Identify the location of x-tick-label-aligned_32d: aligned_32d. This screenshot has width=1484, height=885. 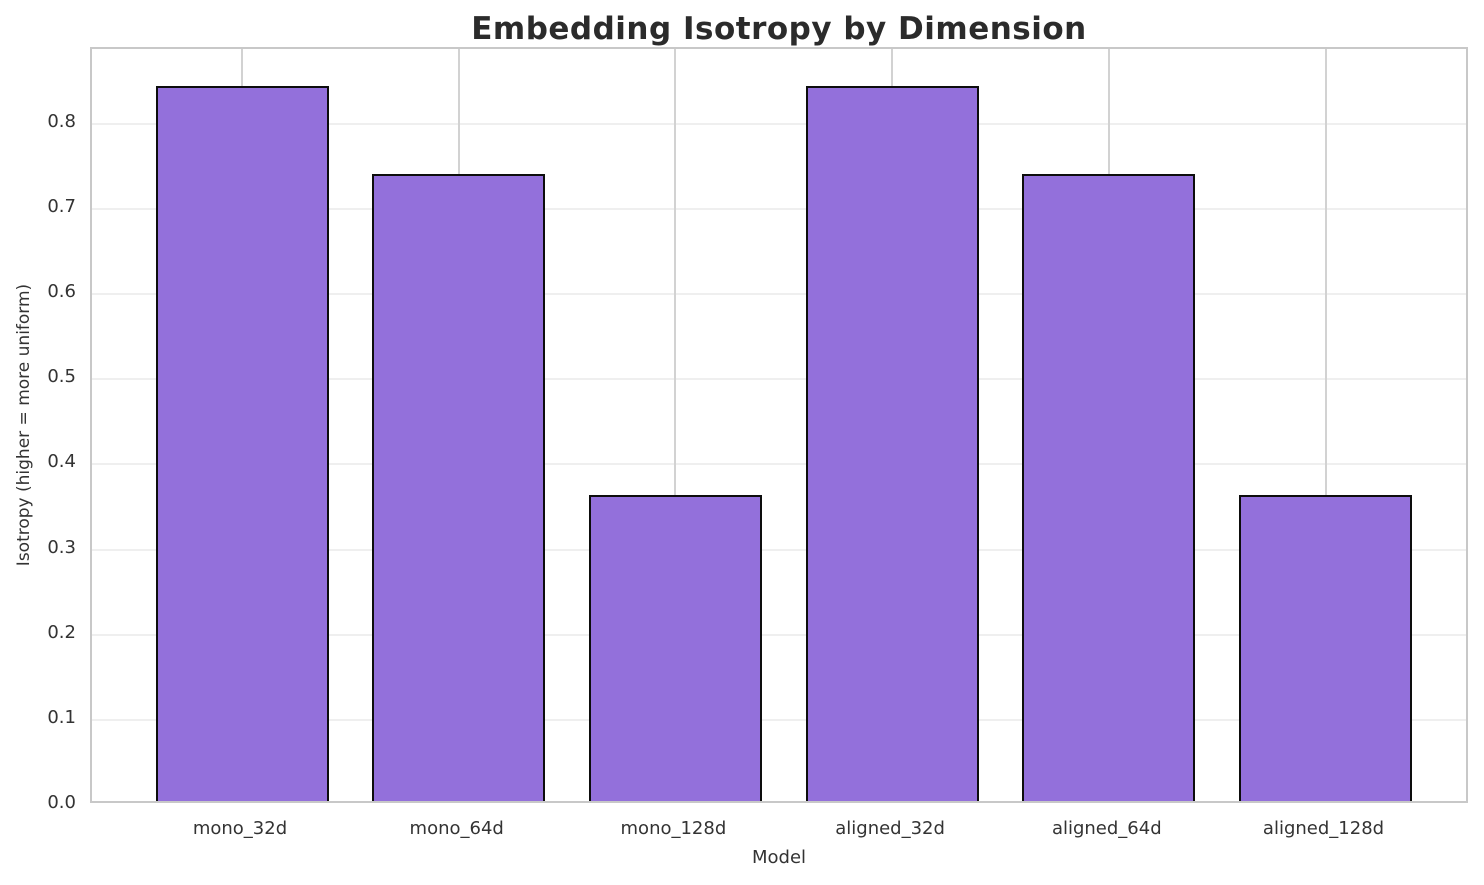
(890, 828).